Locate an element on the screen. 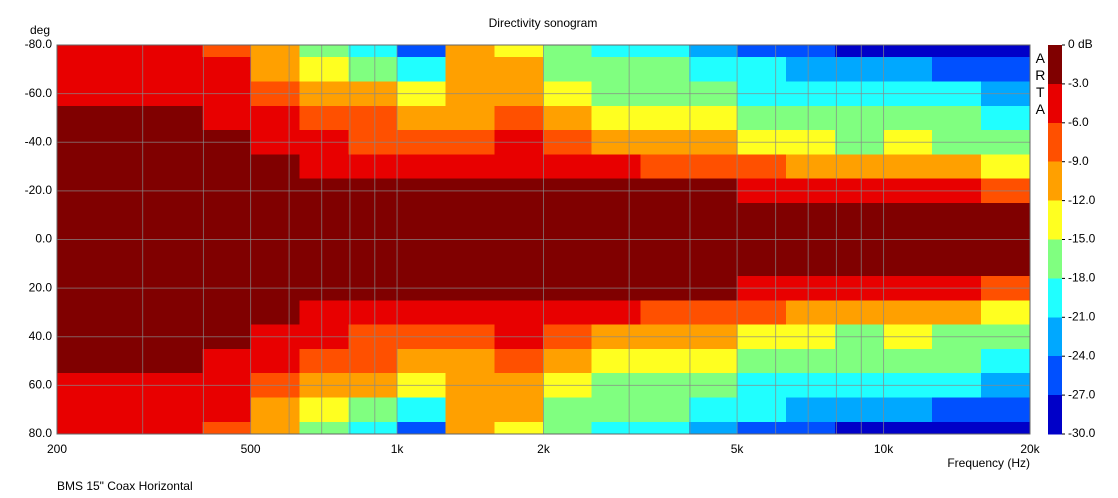 The height and width of the screenshot is (498, 1118). colorbar-label: -6.0 is located at coordinates (1078, 122).